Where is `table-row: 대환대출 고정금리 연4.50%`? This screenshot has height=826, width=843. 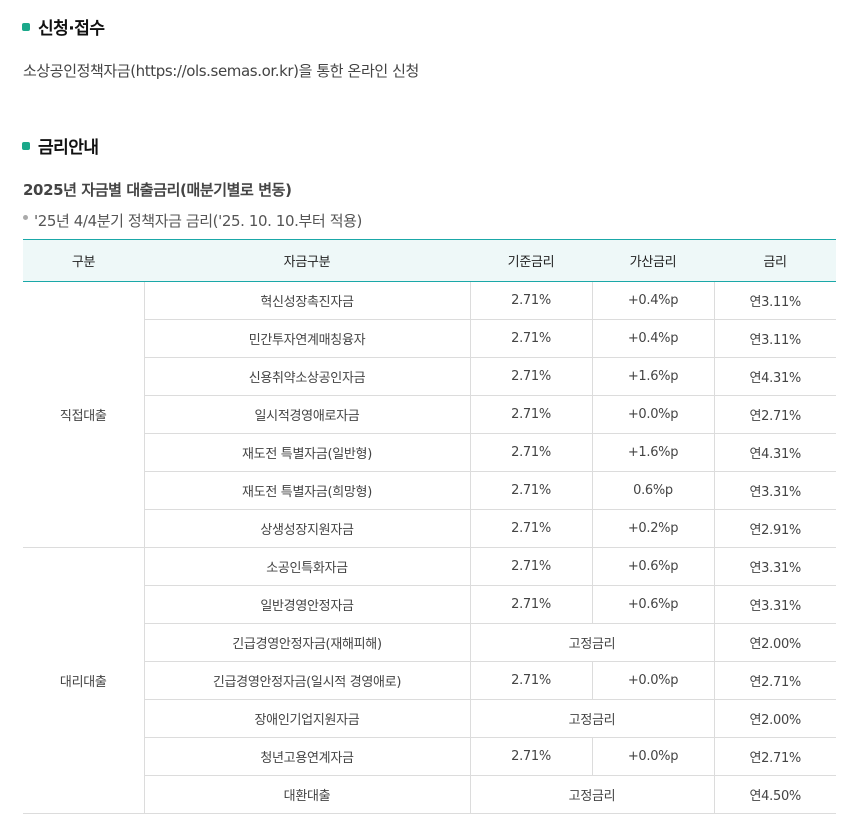
table-row: 대환대출 고정금리 연4.50% is located at coordinates (429, 794).